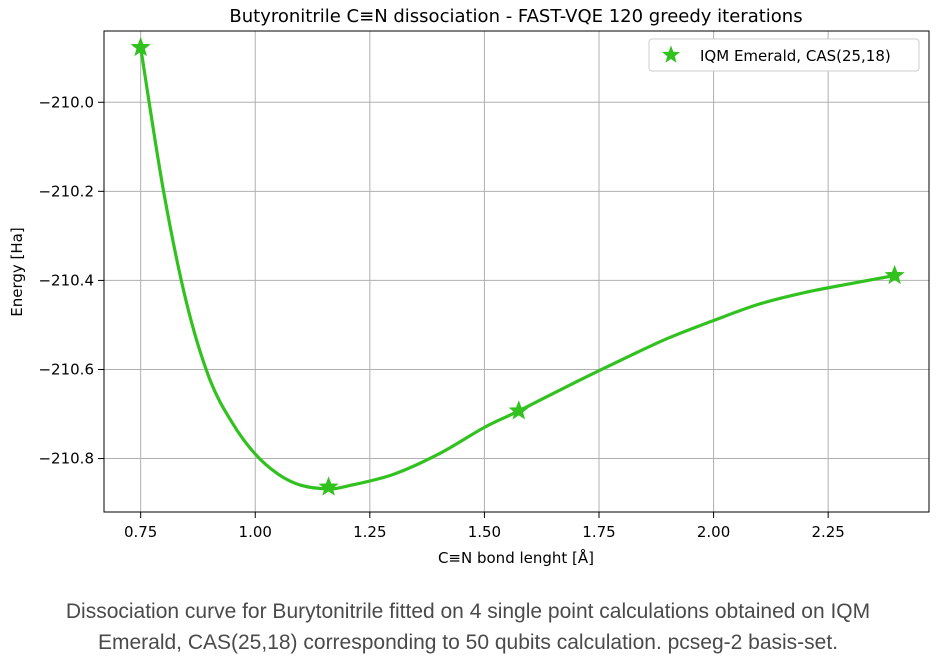 Image resolution: width=936 pixels, height=666 pixels. Describe the element at coordinates (484, 532) in the screenshot. I see `x-tick-label: 1.50` at that location.